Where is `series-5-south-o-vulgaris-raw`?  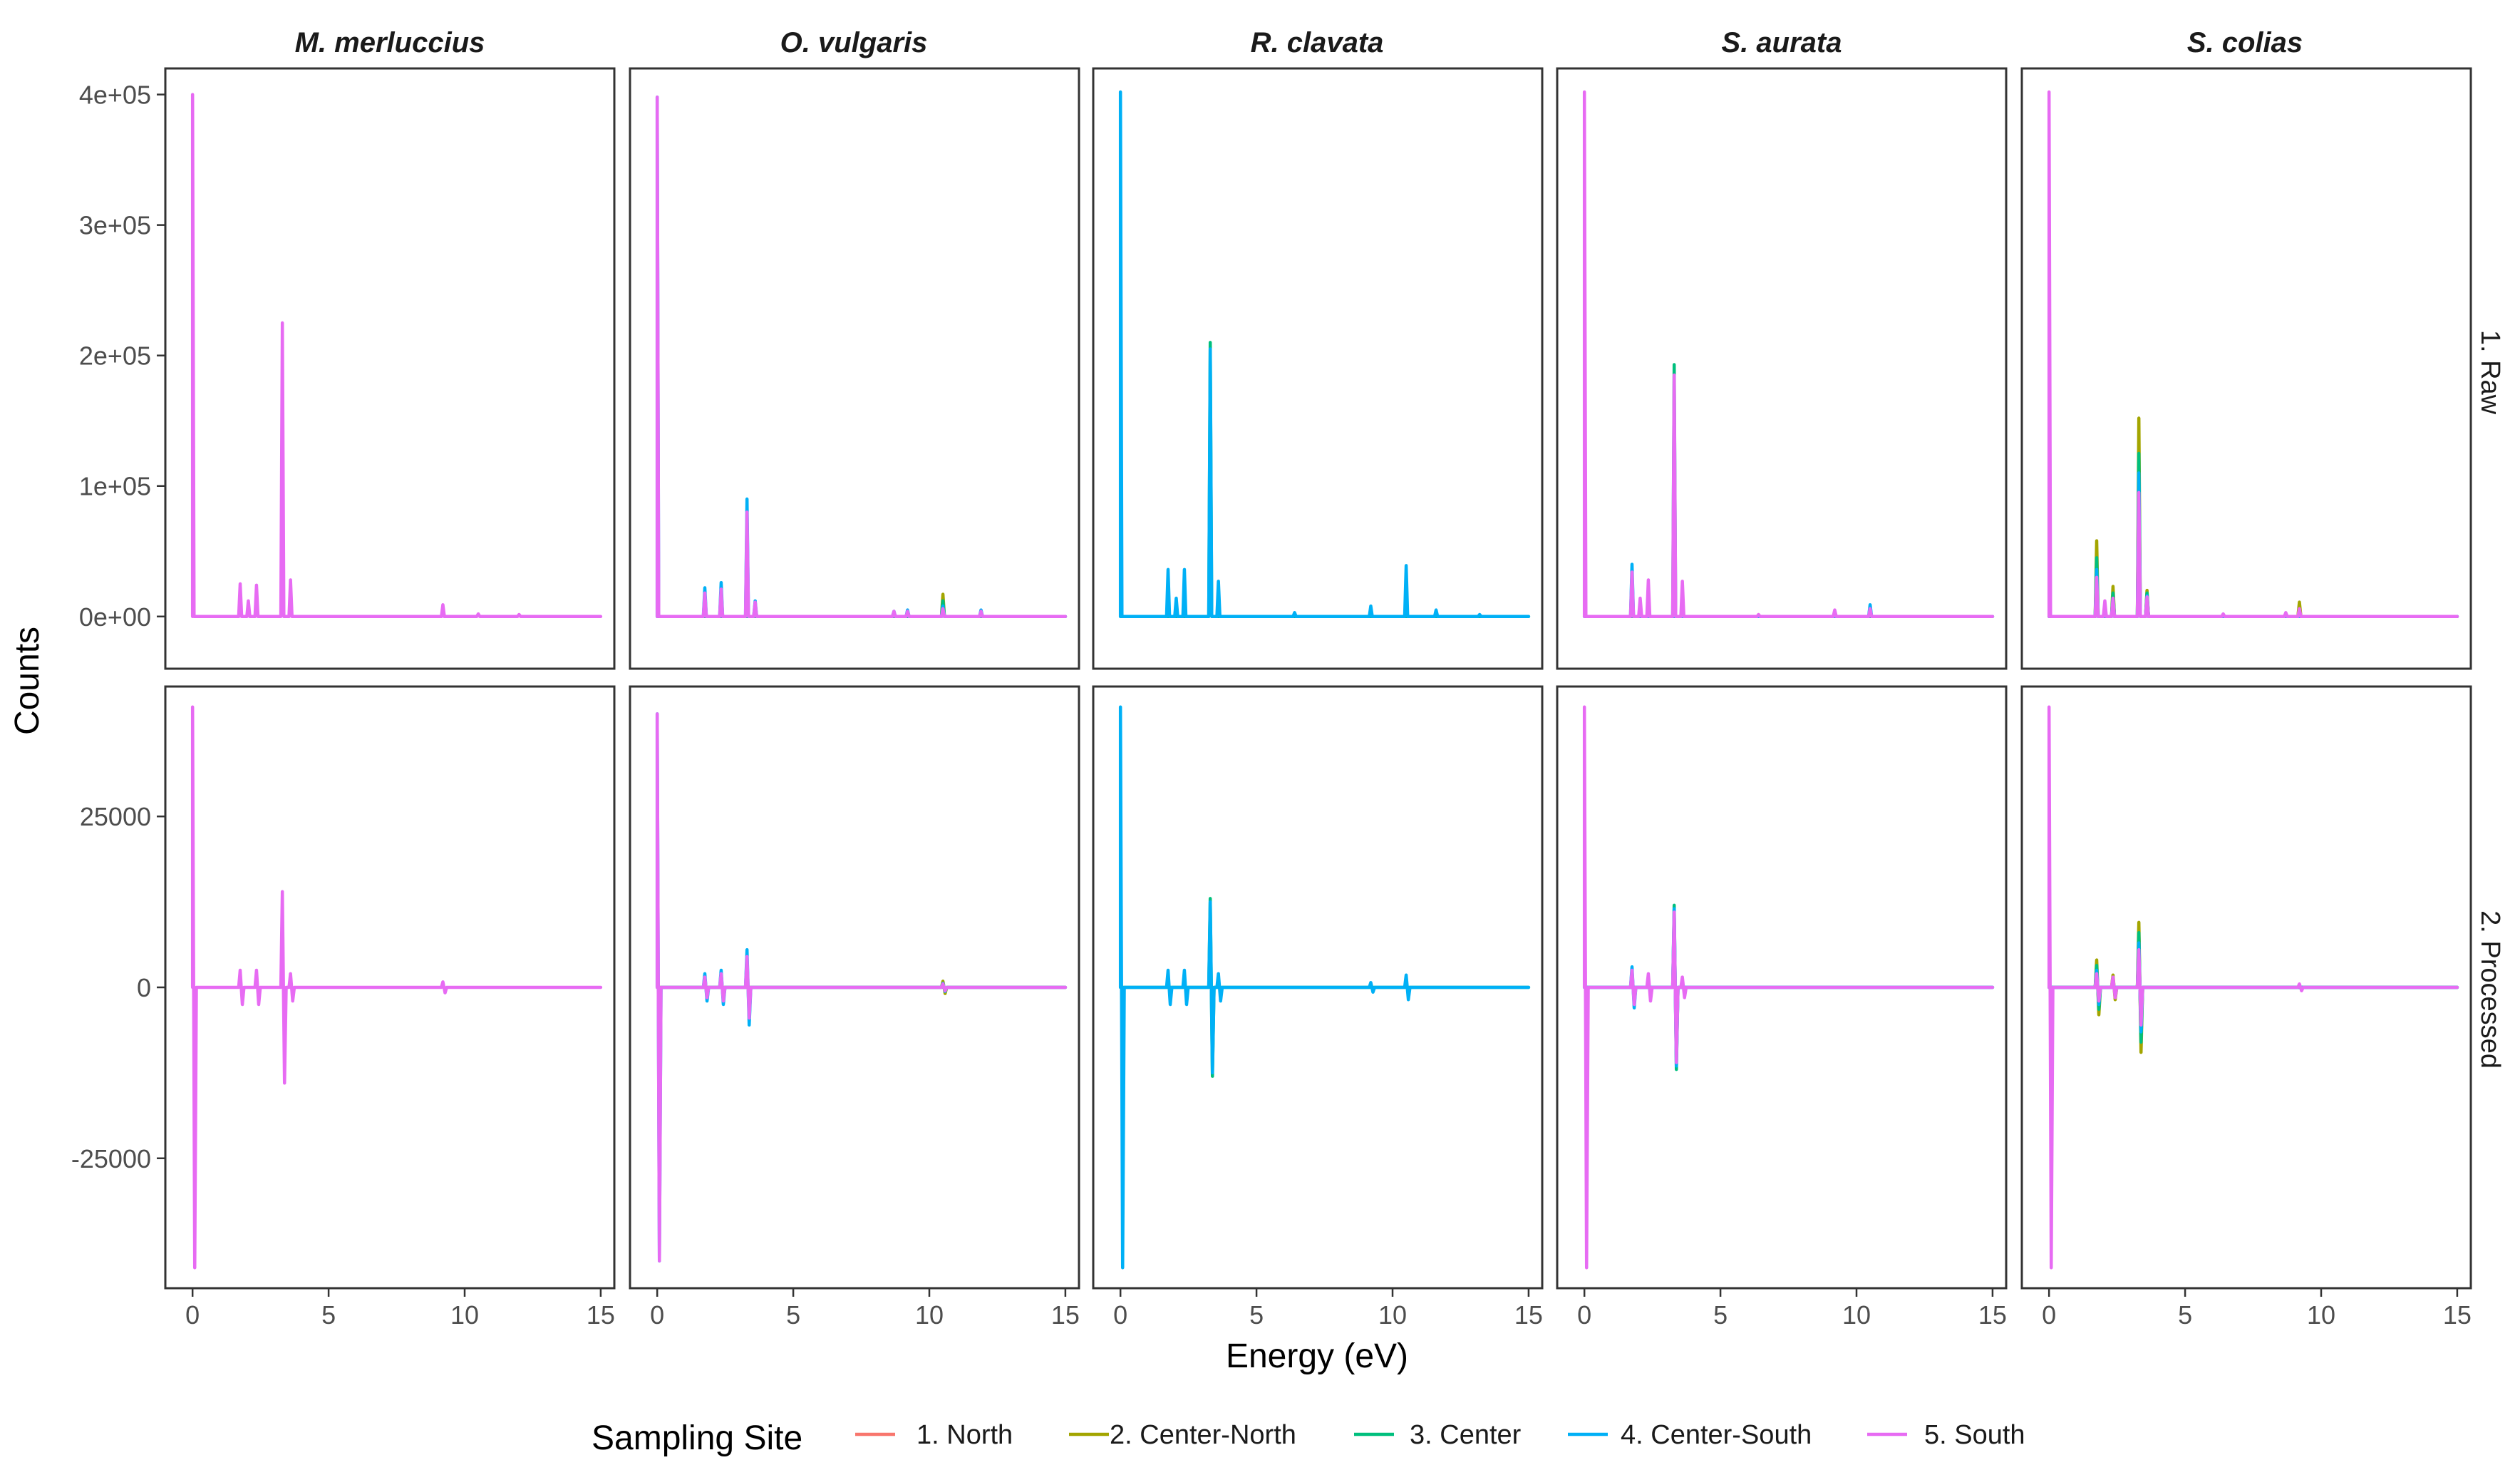 series-5-south-o-vulgaris-raw is located at coordinates (861, 357).